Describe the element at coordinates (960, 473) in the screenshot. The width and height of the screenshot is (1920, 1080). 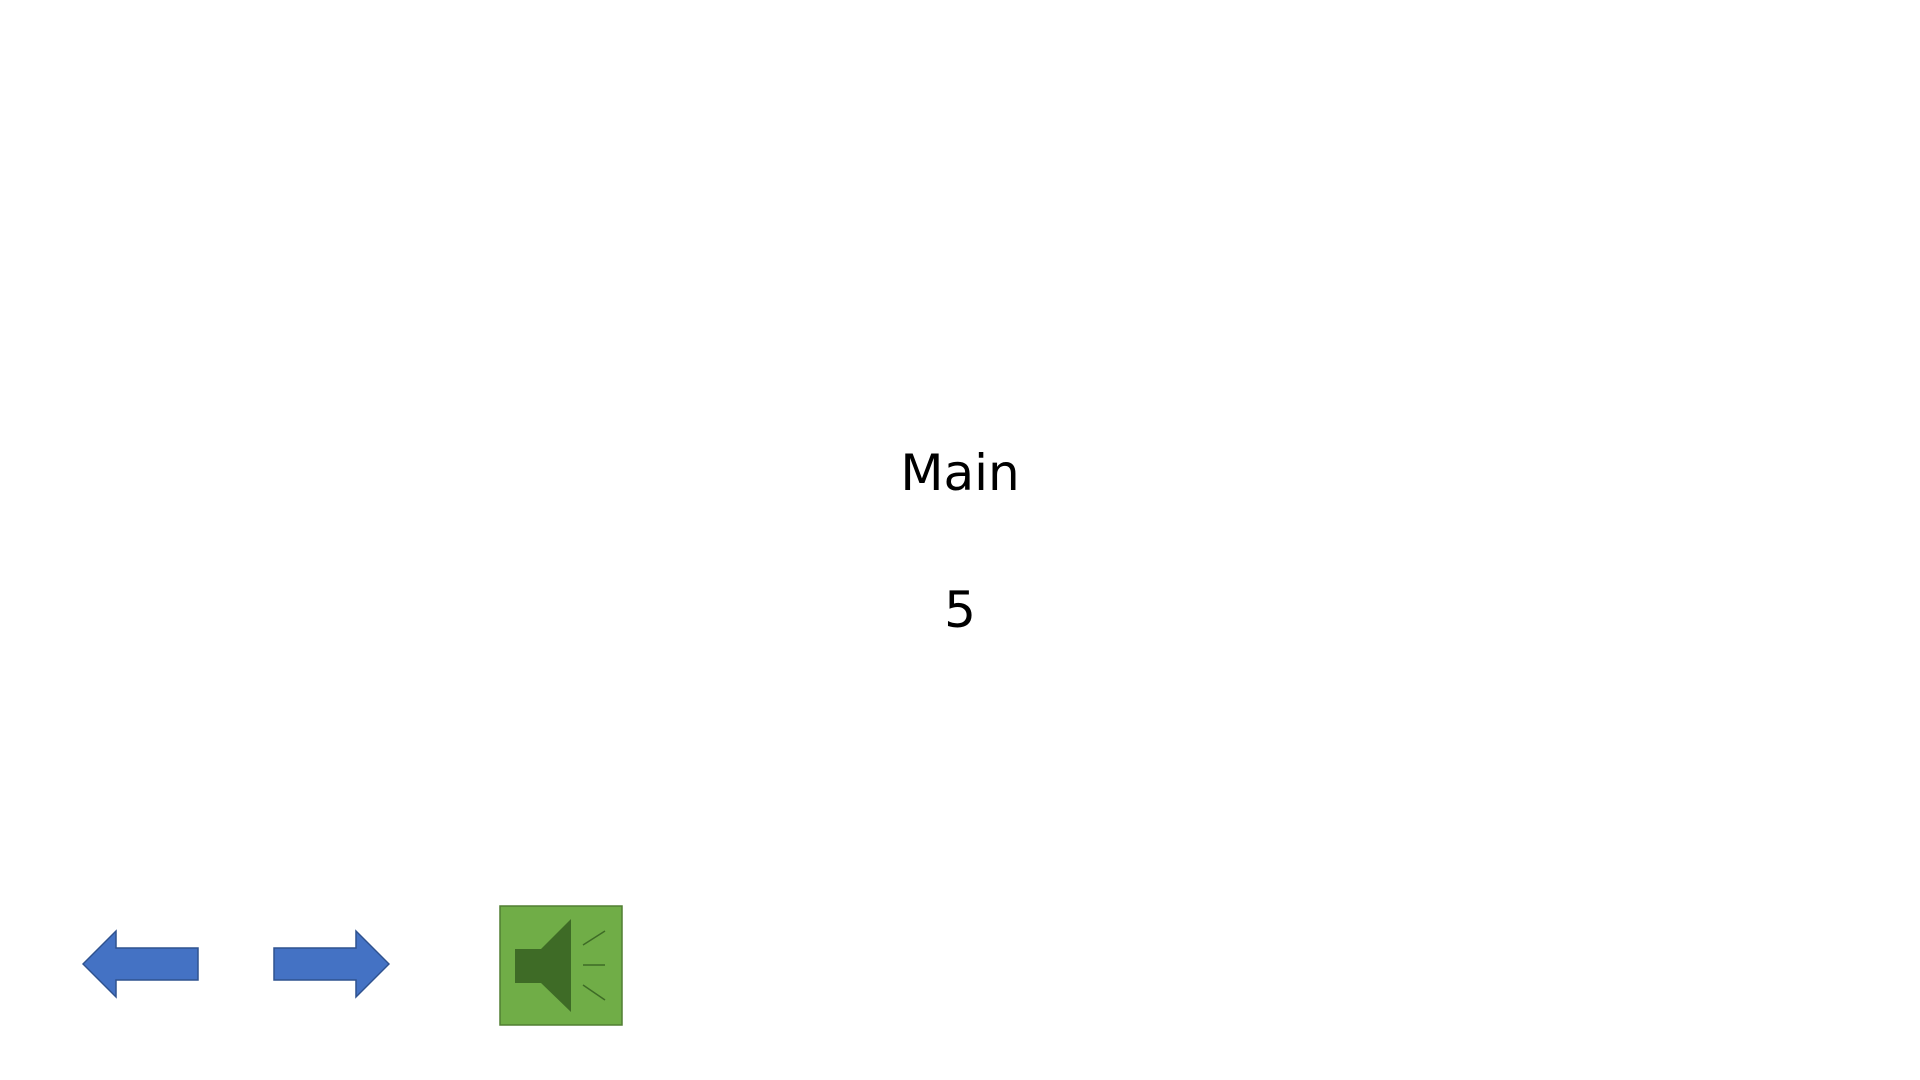
I see `slide-title: Main` at that location.